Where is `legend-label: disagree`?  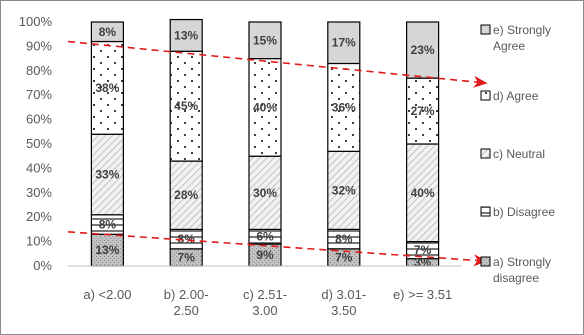 legend-label: disagree is located at coordinates (516, 278).